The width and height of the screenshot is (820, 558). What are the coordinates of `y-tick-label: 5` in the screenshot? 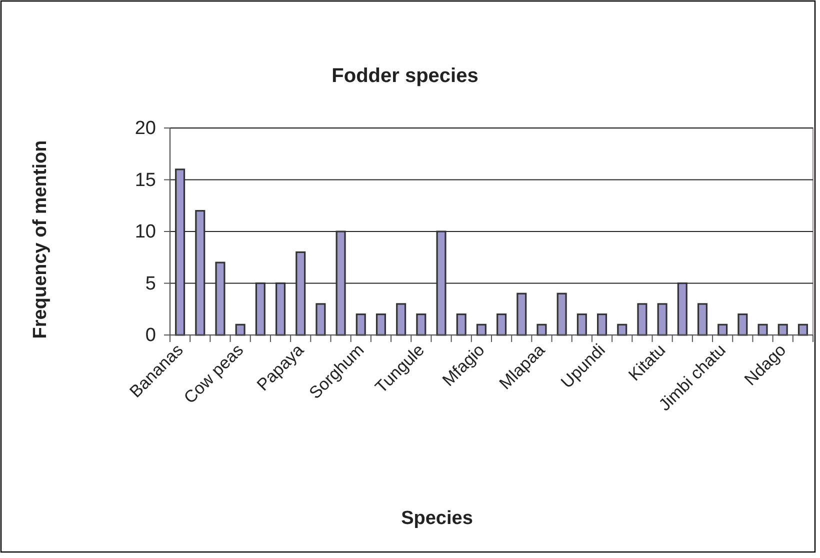 It's located at (150, 283).